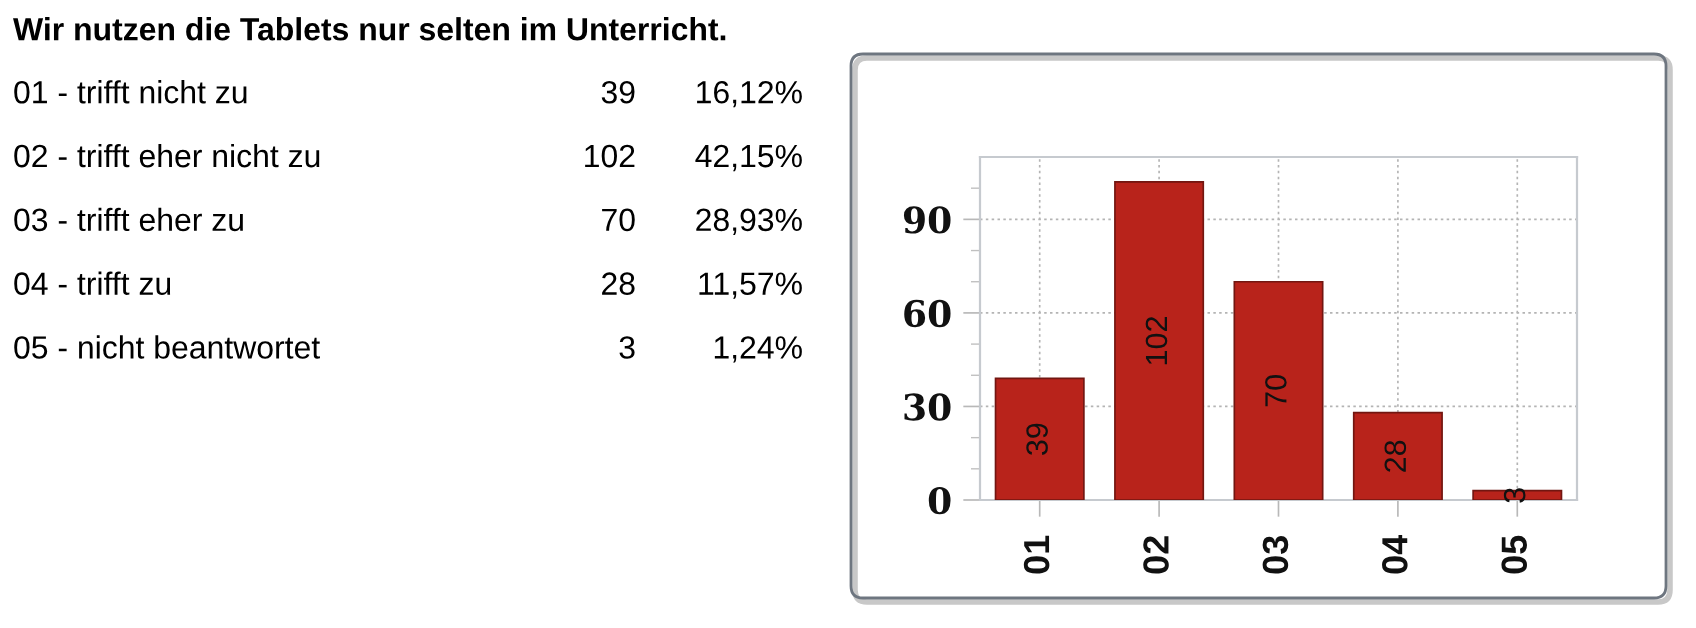 This screenshot has height=628, width=1696. What do you see at coordinates (1037, 439) in the screenshot?
I see `data-label: 39` at bounding box center [1037, 439].